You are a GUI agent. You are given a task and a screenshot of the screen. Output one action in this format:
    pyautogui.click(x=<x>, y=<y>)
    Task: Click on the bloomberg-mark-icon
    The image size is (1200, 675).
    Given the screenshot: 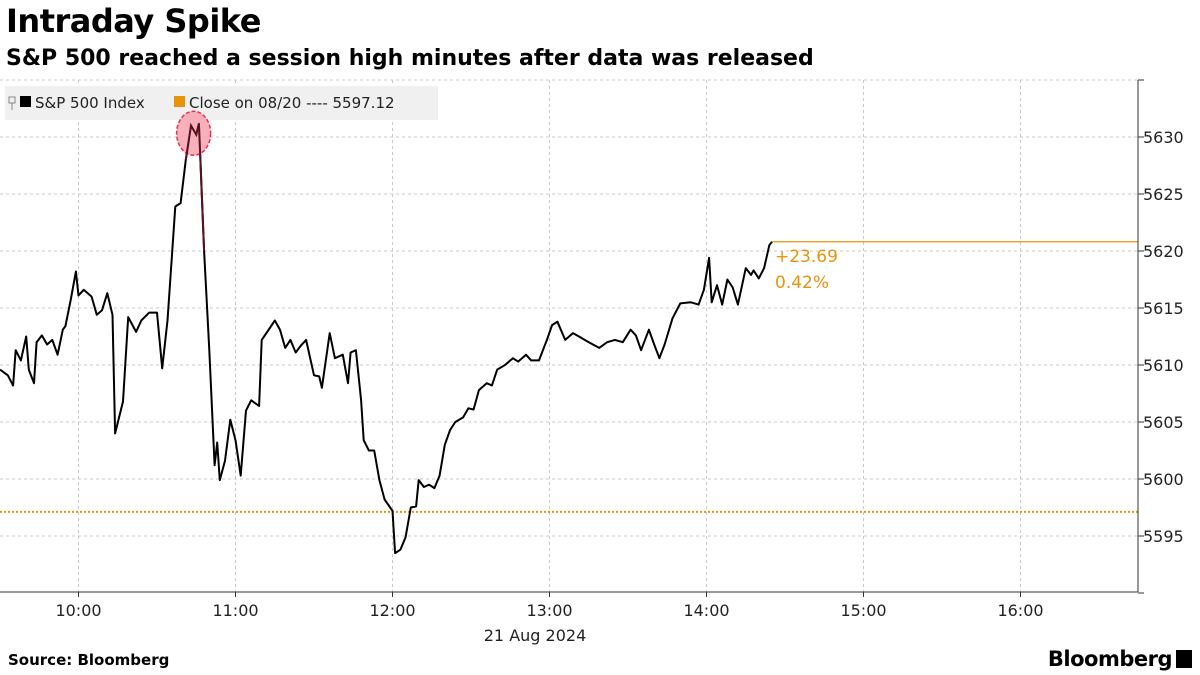 What is the action you would take?
    pyautogui.click(x=1184, y=659)
    